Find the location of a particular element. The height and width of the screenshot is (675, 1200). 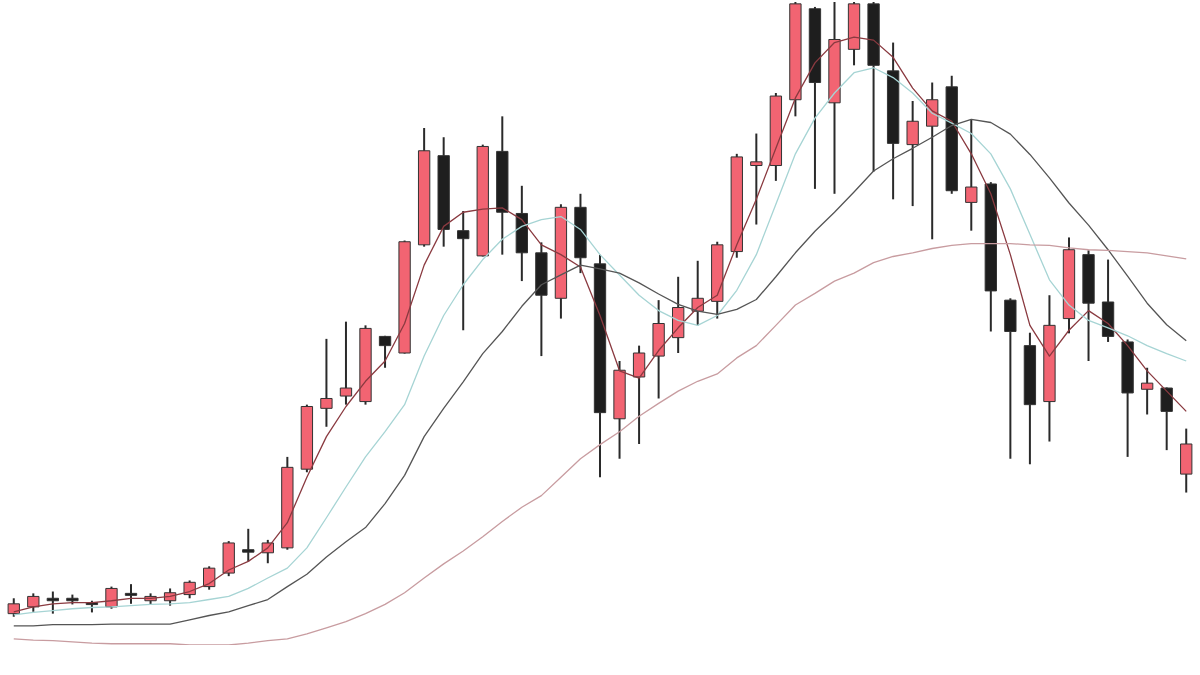

candlestick is located at coordinates (326, 382).